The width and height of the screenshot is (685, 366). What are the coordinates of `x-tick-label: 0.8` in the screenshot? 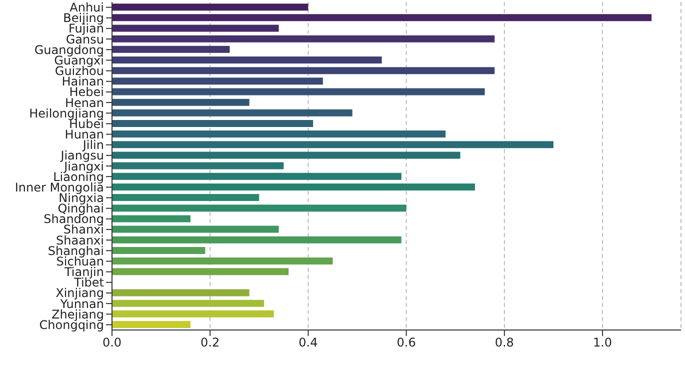 It's located at (504, 343).